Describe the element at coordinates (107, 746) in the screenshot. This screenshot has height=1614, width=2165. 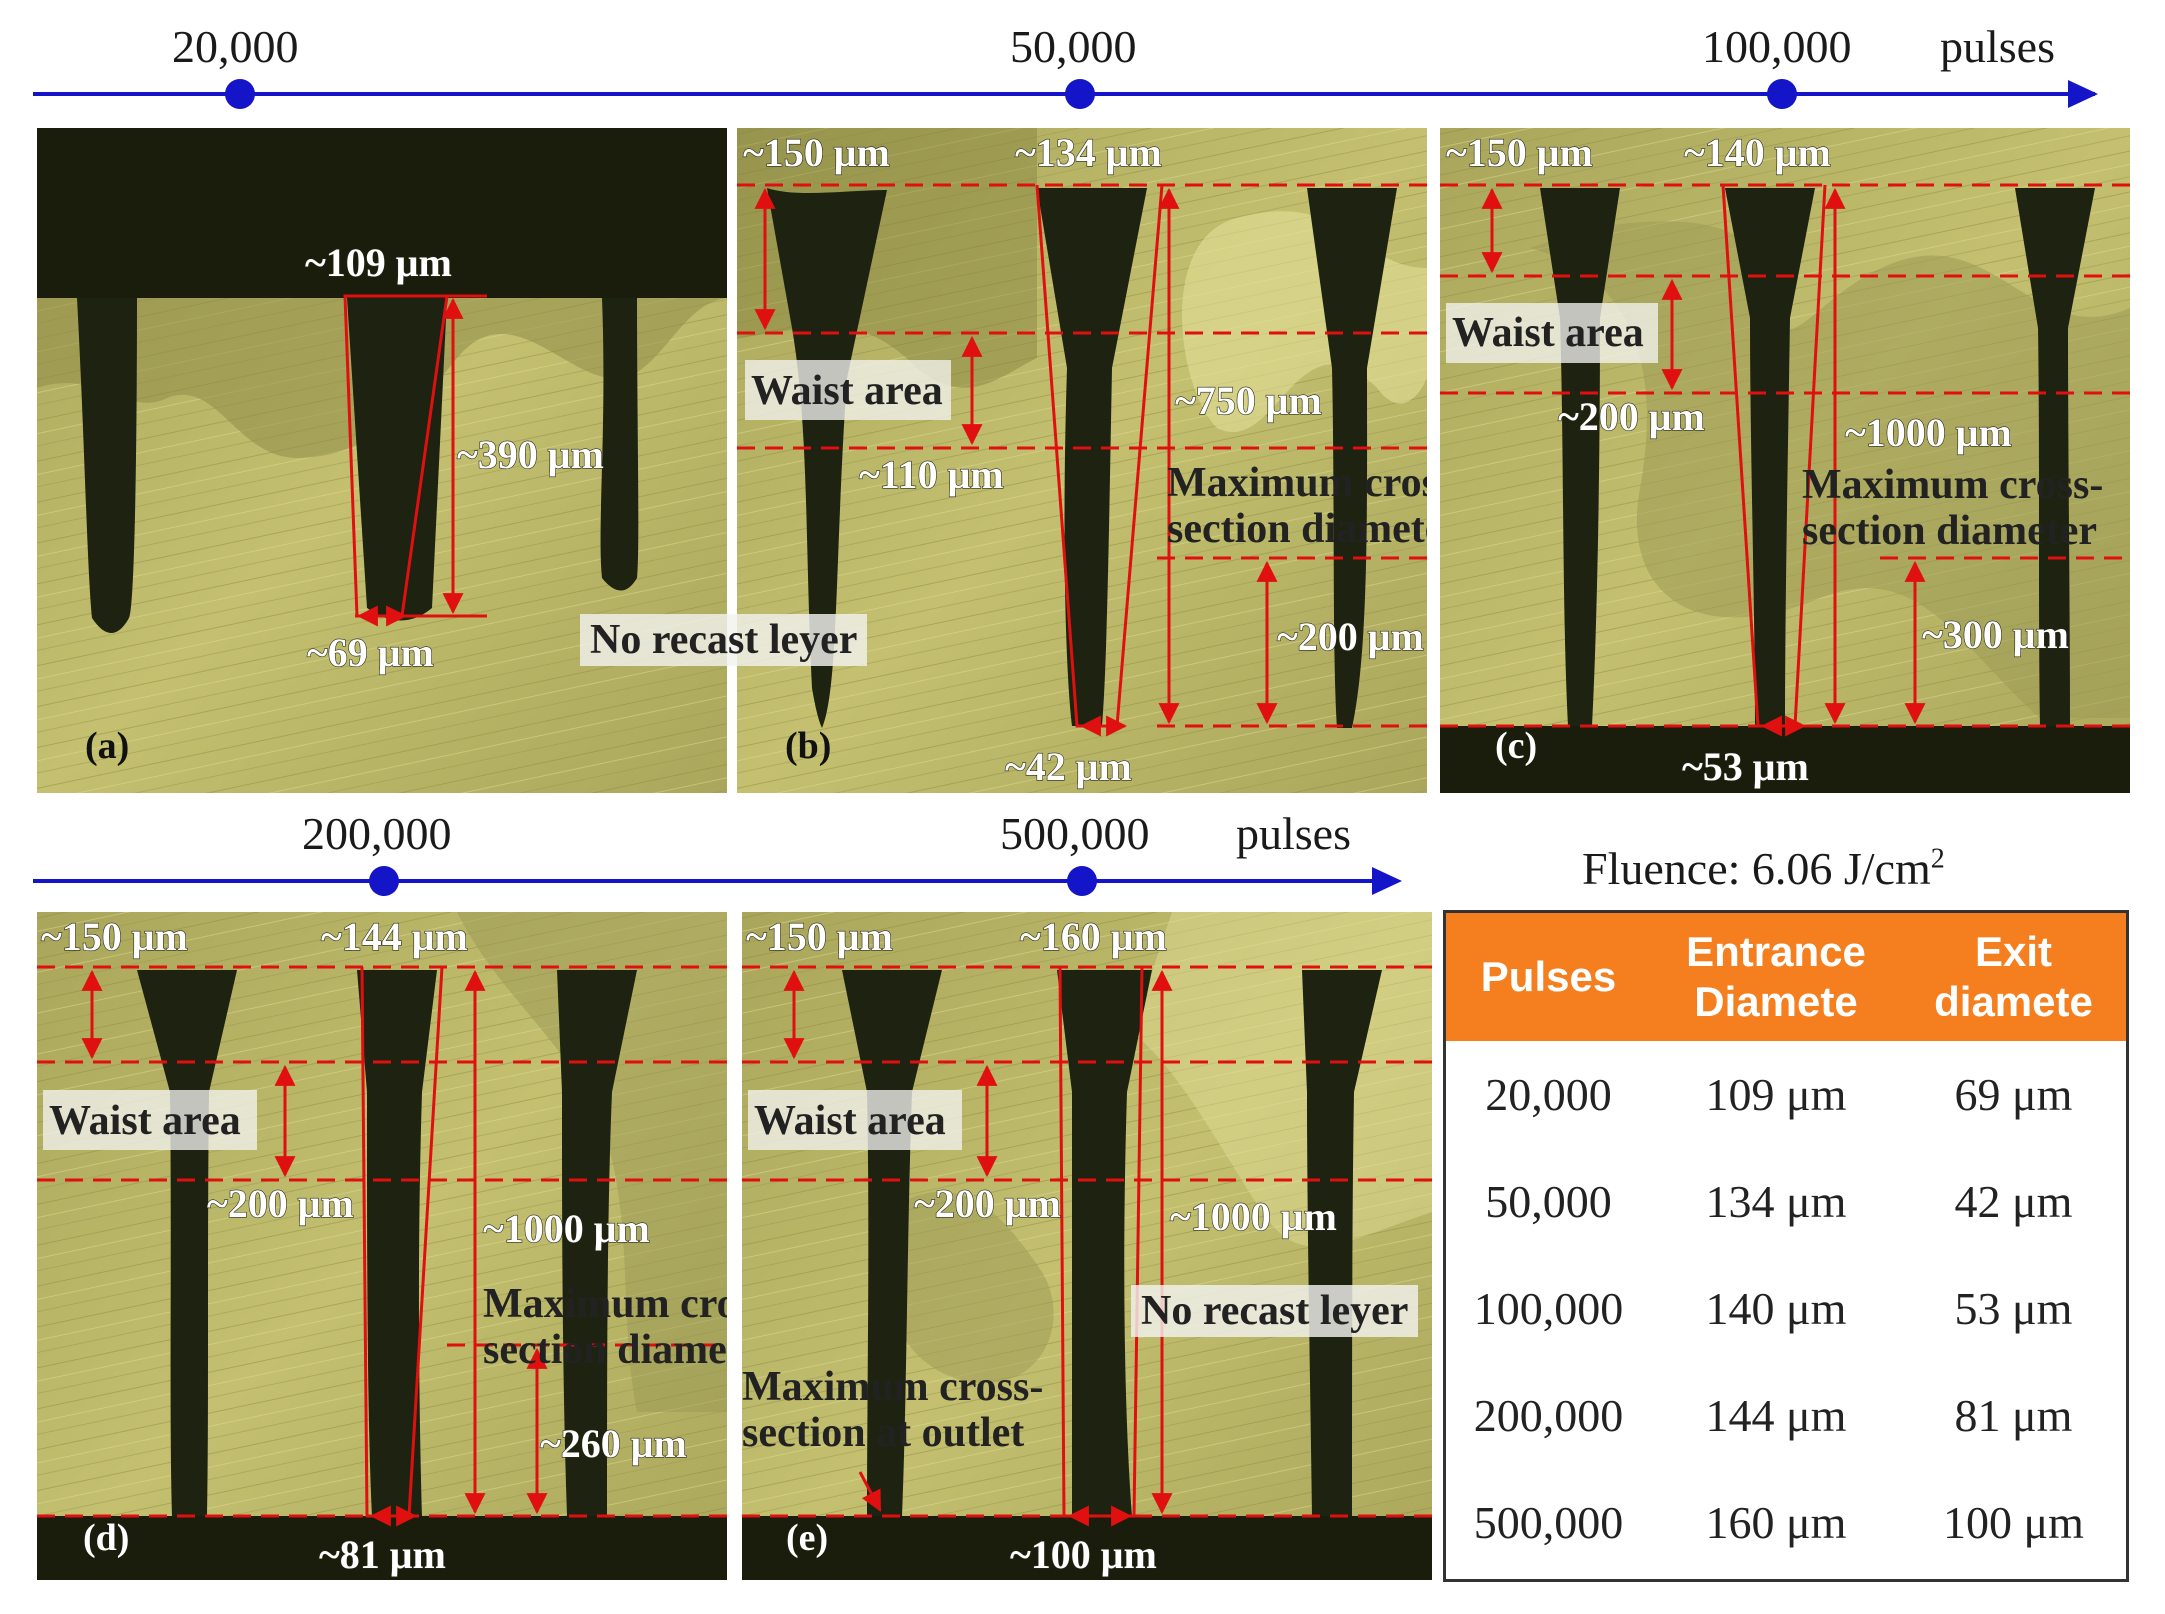
I see `panel-label: (a)` at that location.